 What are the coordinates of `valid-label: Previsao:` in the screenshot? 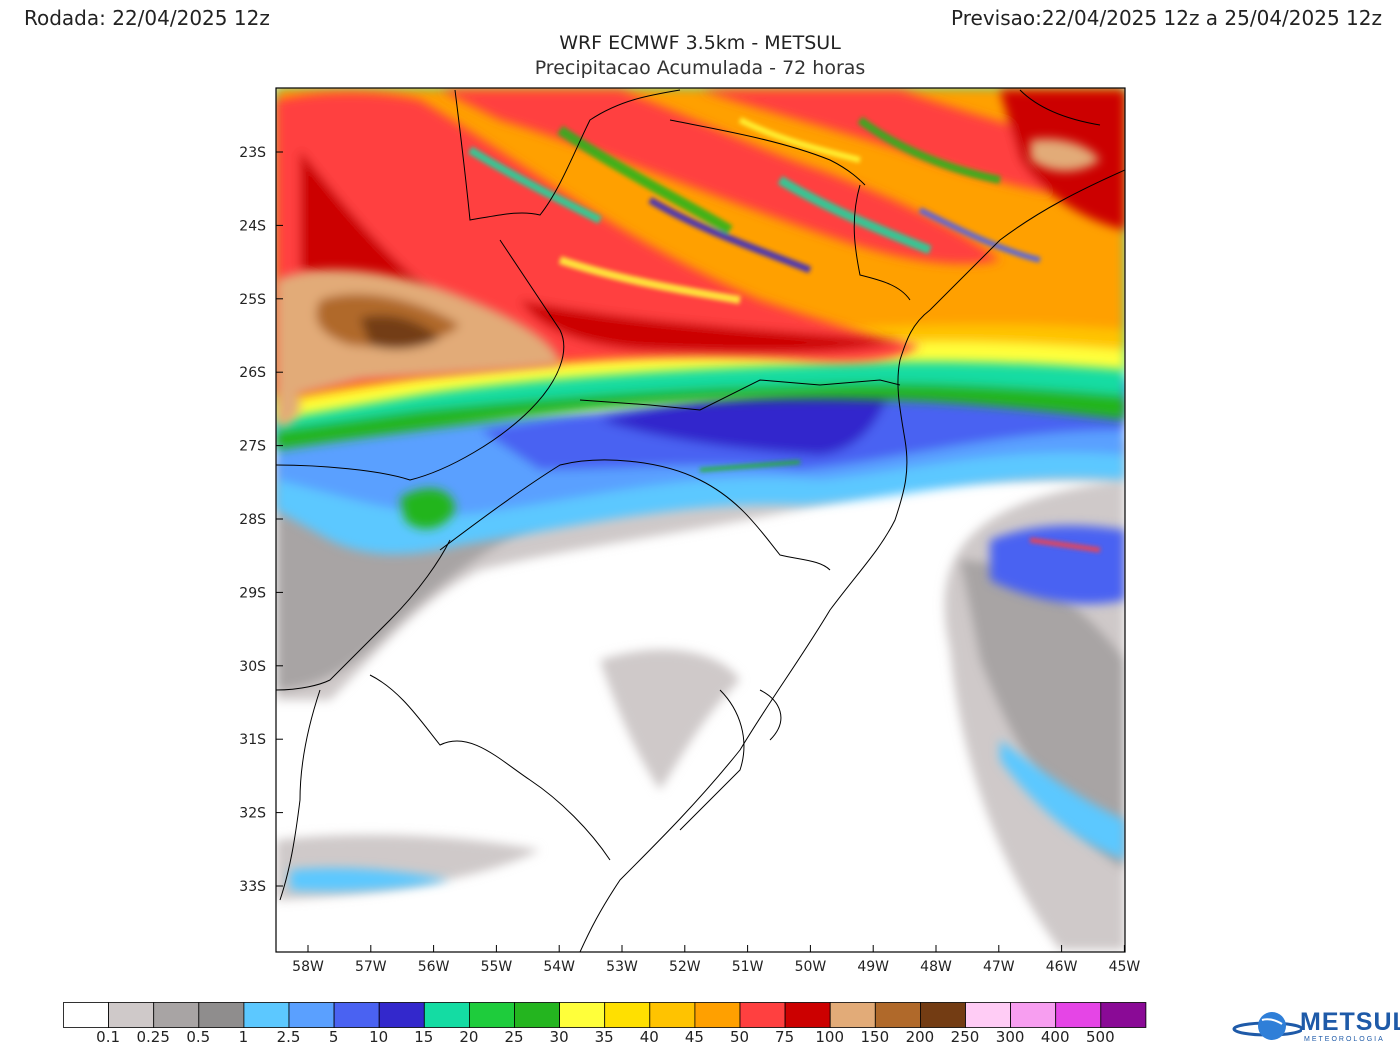 It's located at (996, 18).